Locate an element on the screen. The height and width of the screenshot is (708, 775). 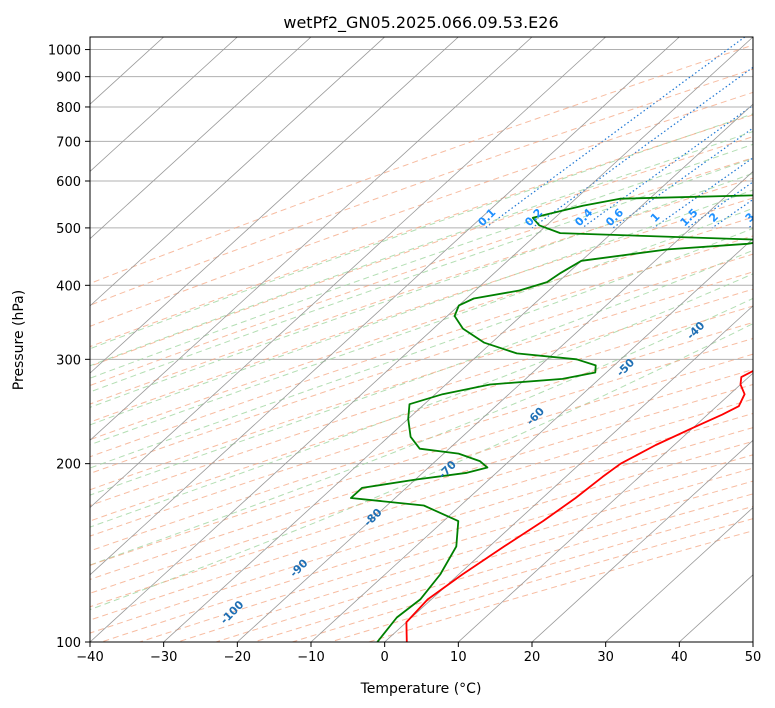
y-tick-label: 900 is located at coordinates (68, 78).